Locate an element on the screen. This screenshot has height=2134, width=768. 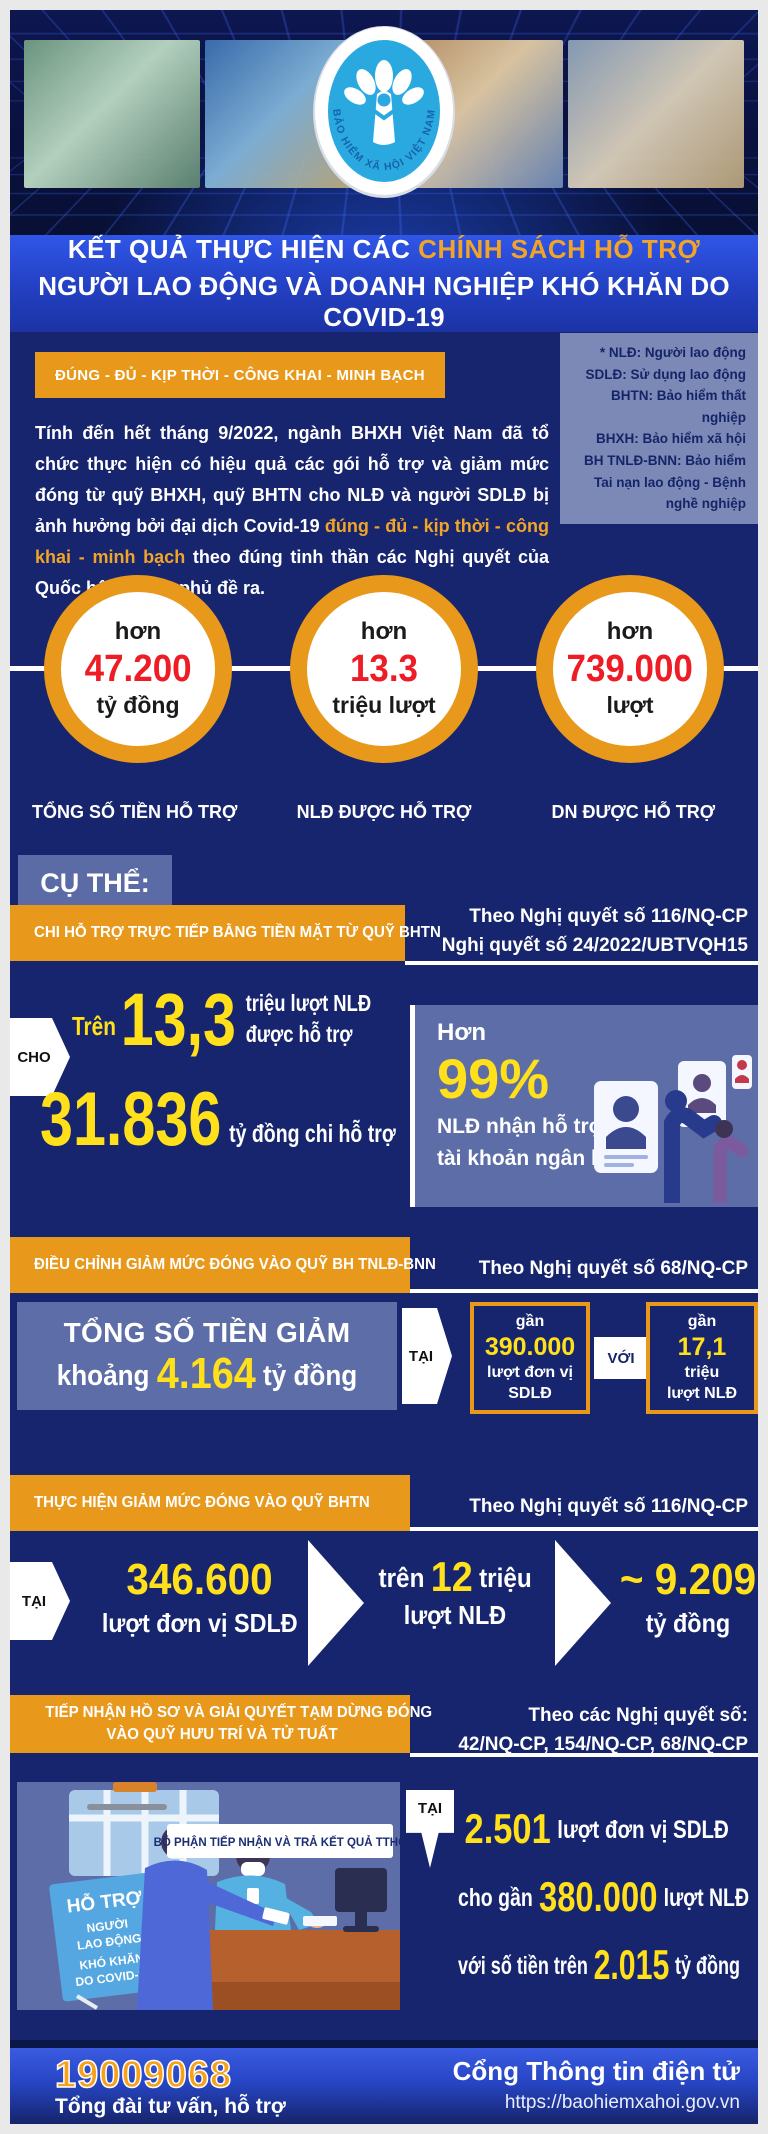
banner: BẢO HIỂM XÃ HỘI VIỆT NAM is located at coordinates (384, 122).